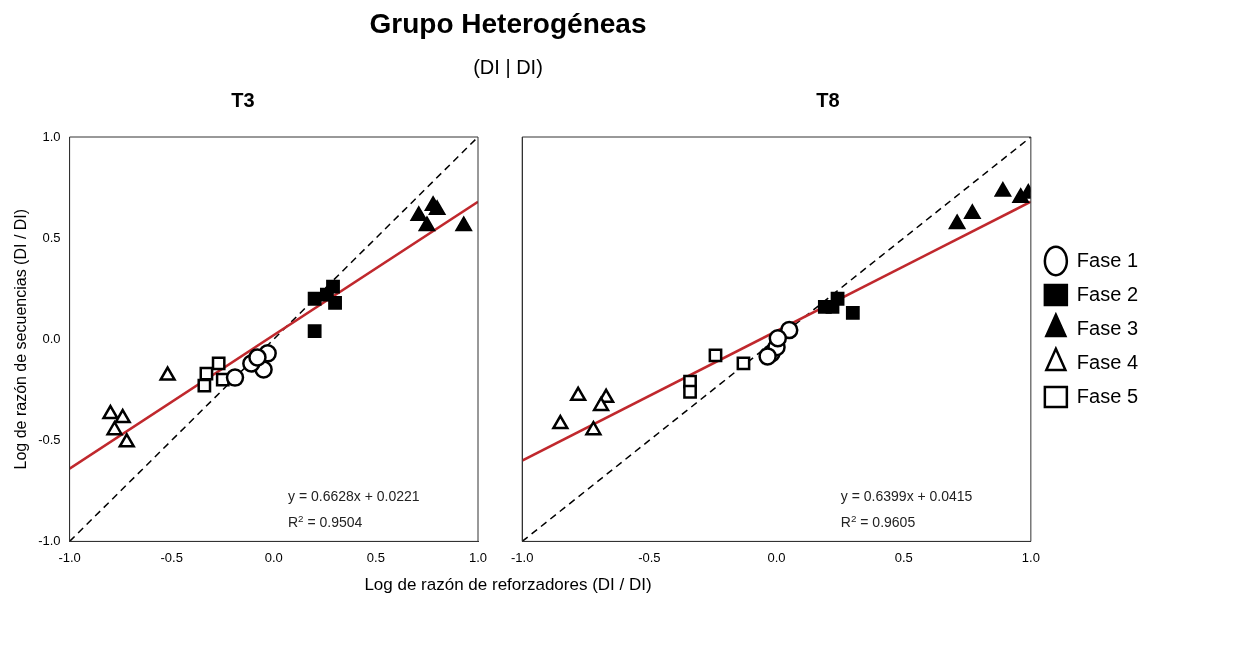  Describe the element at coordinates (508, 67) in the screenshot. I see `text: (DI | DI)` at that location.